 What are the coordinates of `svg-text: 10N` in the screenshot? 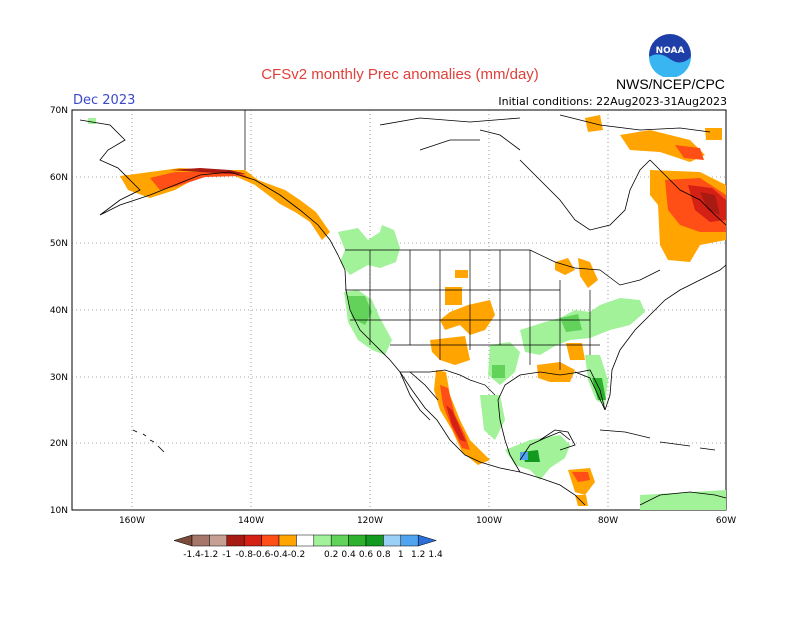 It's located at (59, 511).